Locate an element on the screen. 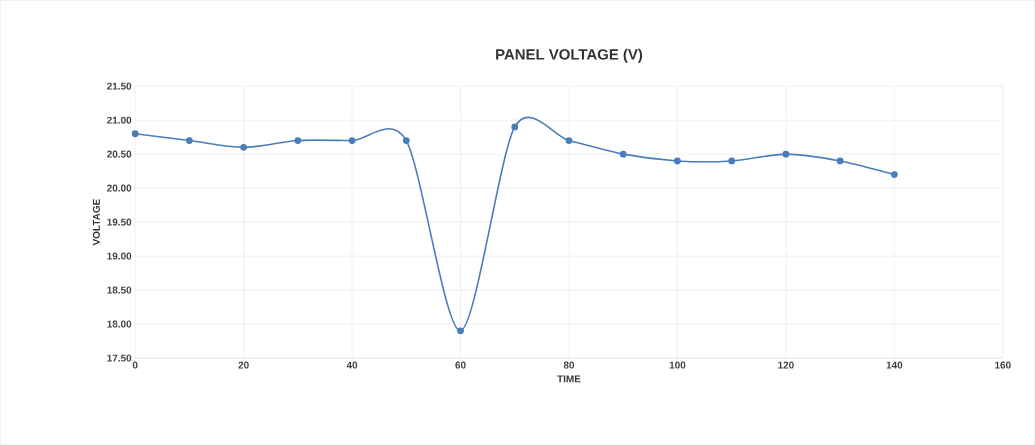 The width and height of the screenshot is (1035, 445). x-tick-label: 100 is located at coordinates (677, 365).